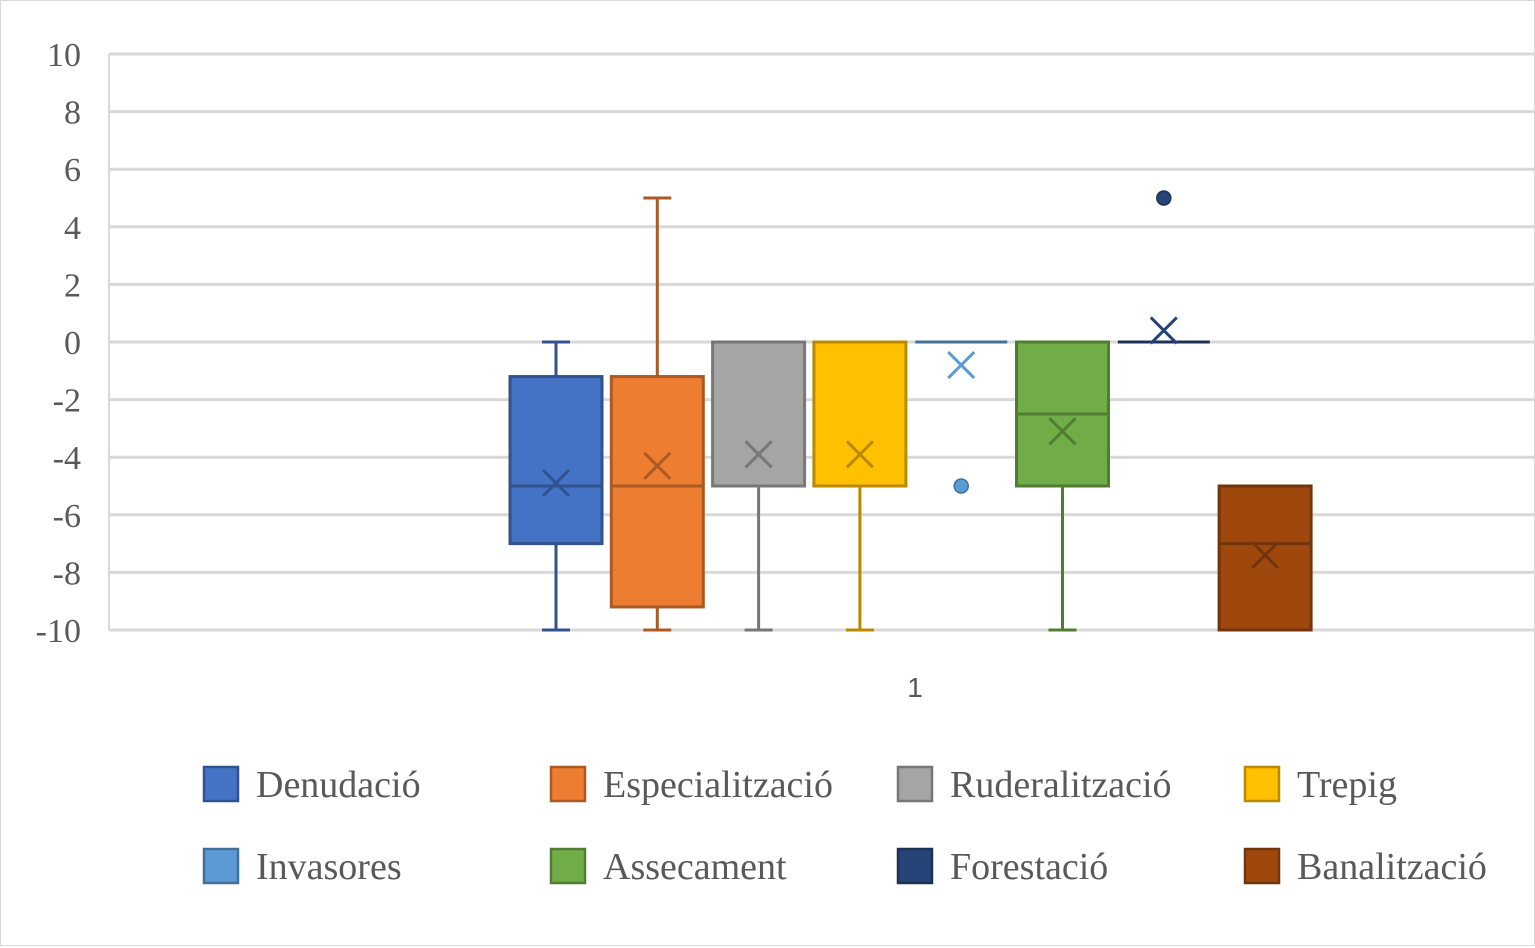 This screenshot has height=948, width=1535. Describe the element at coordinates (67, 573) in the screenshot. I see `y-tick-label: -8` at that location.